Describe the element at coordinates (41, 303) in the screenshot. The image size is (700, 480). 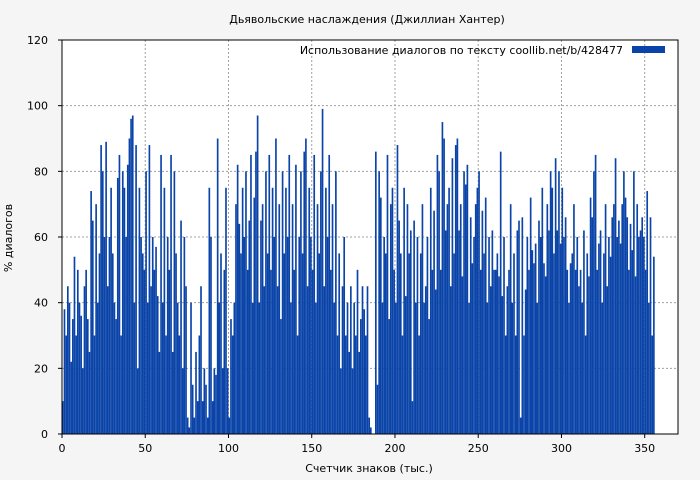
I see `y-tick-label: 40` at that location.